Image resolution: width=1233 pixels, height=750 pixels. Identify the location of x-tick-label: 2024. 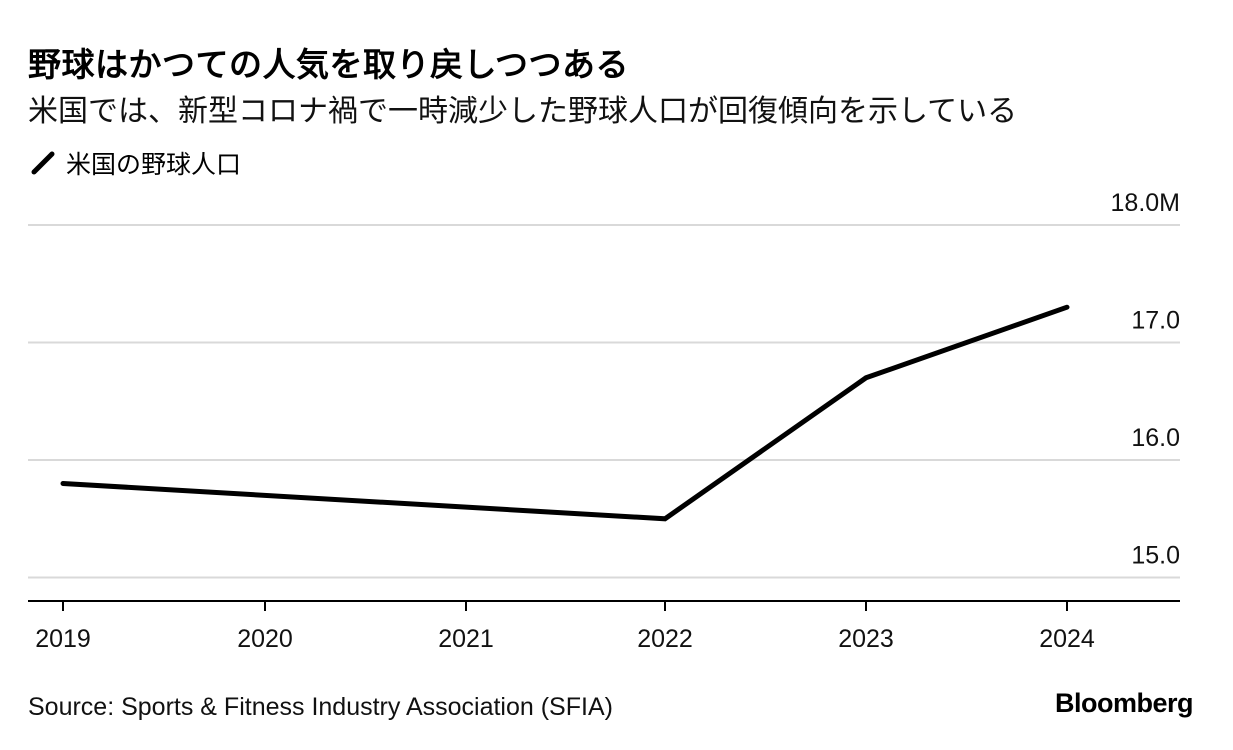
(1067, 639).